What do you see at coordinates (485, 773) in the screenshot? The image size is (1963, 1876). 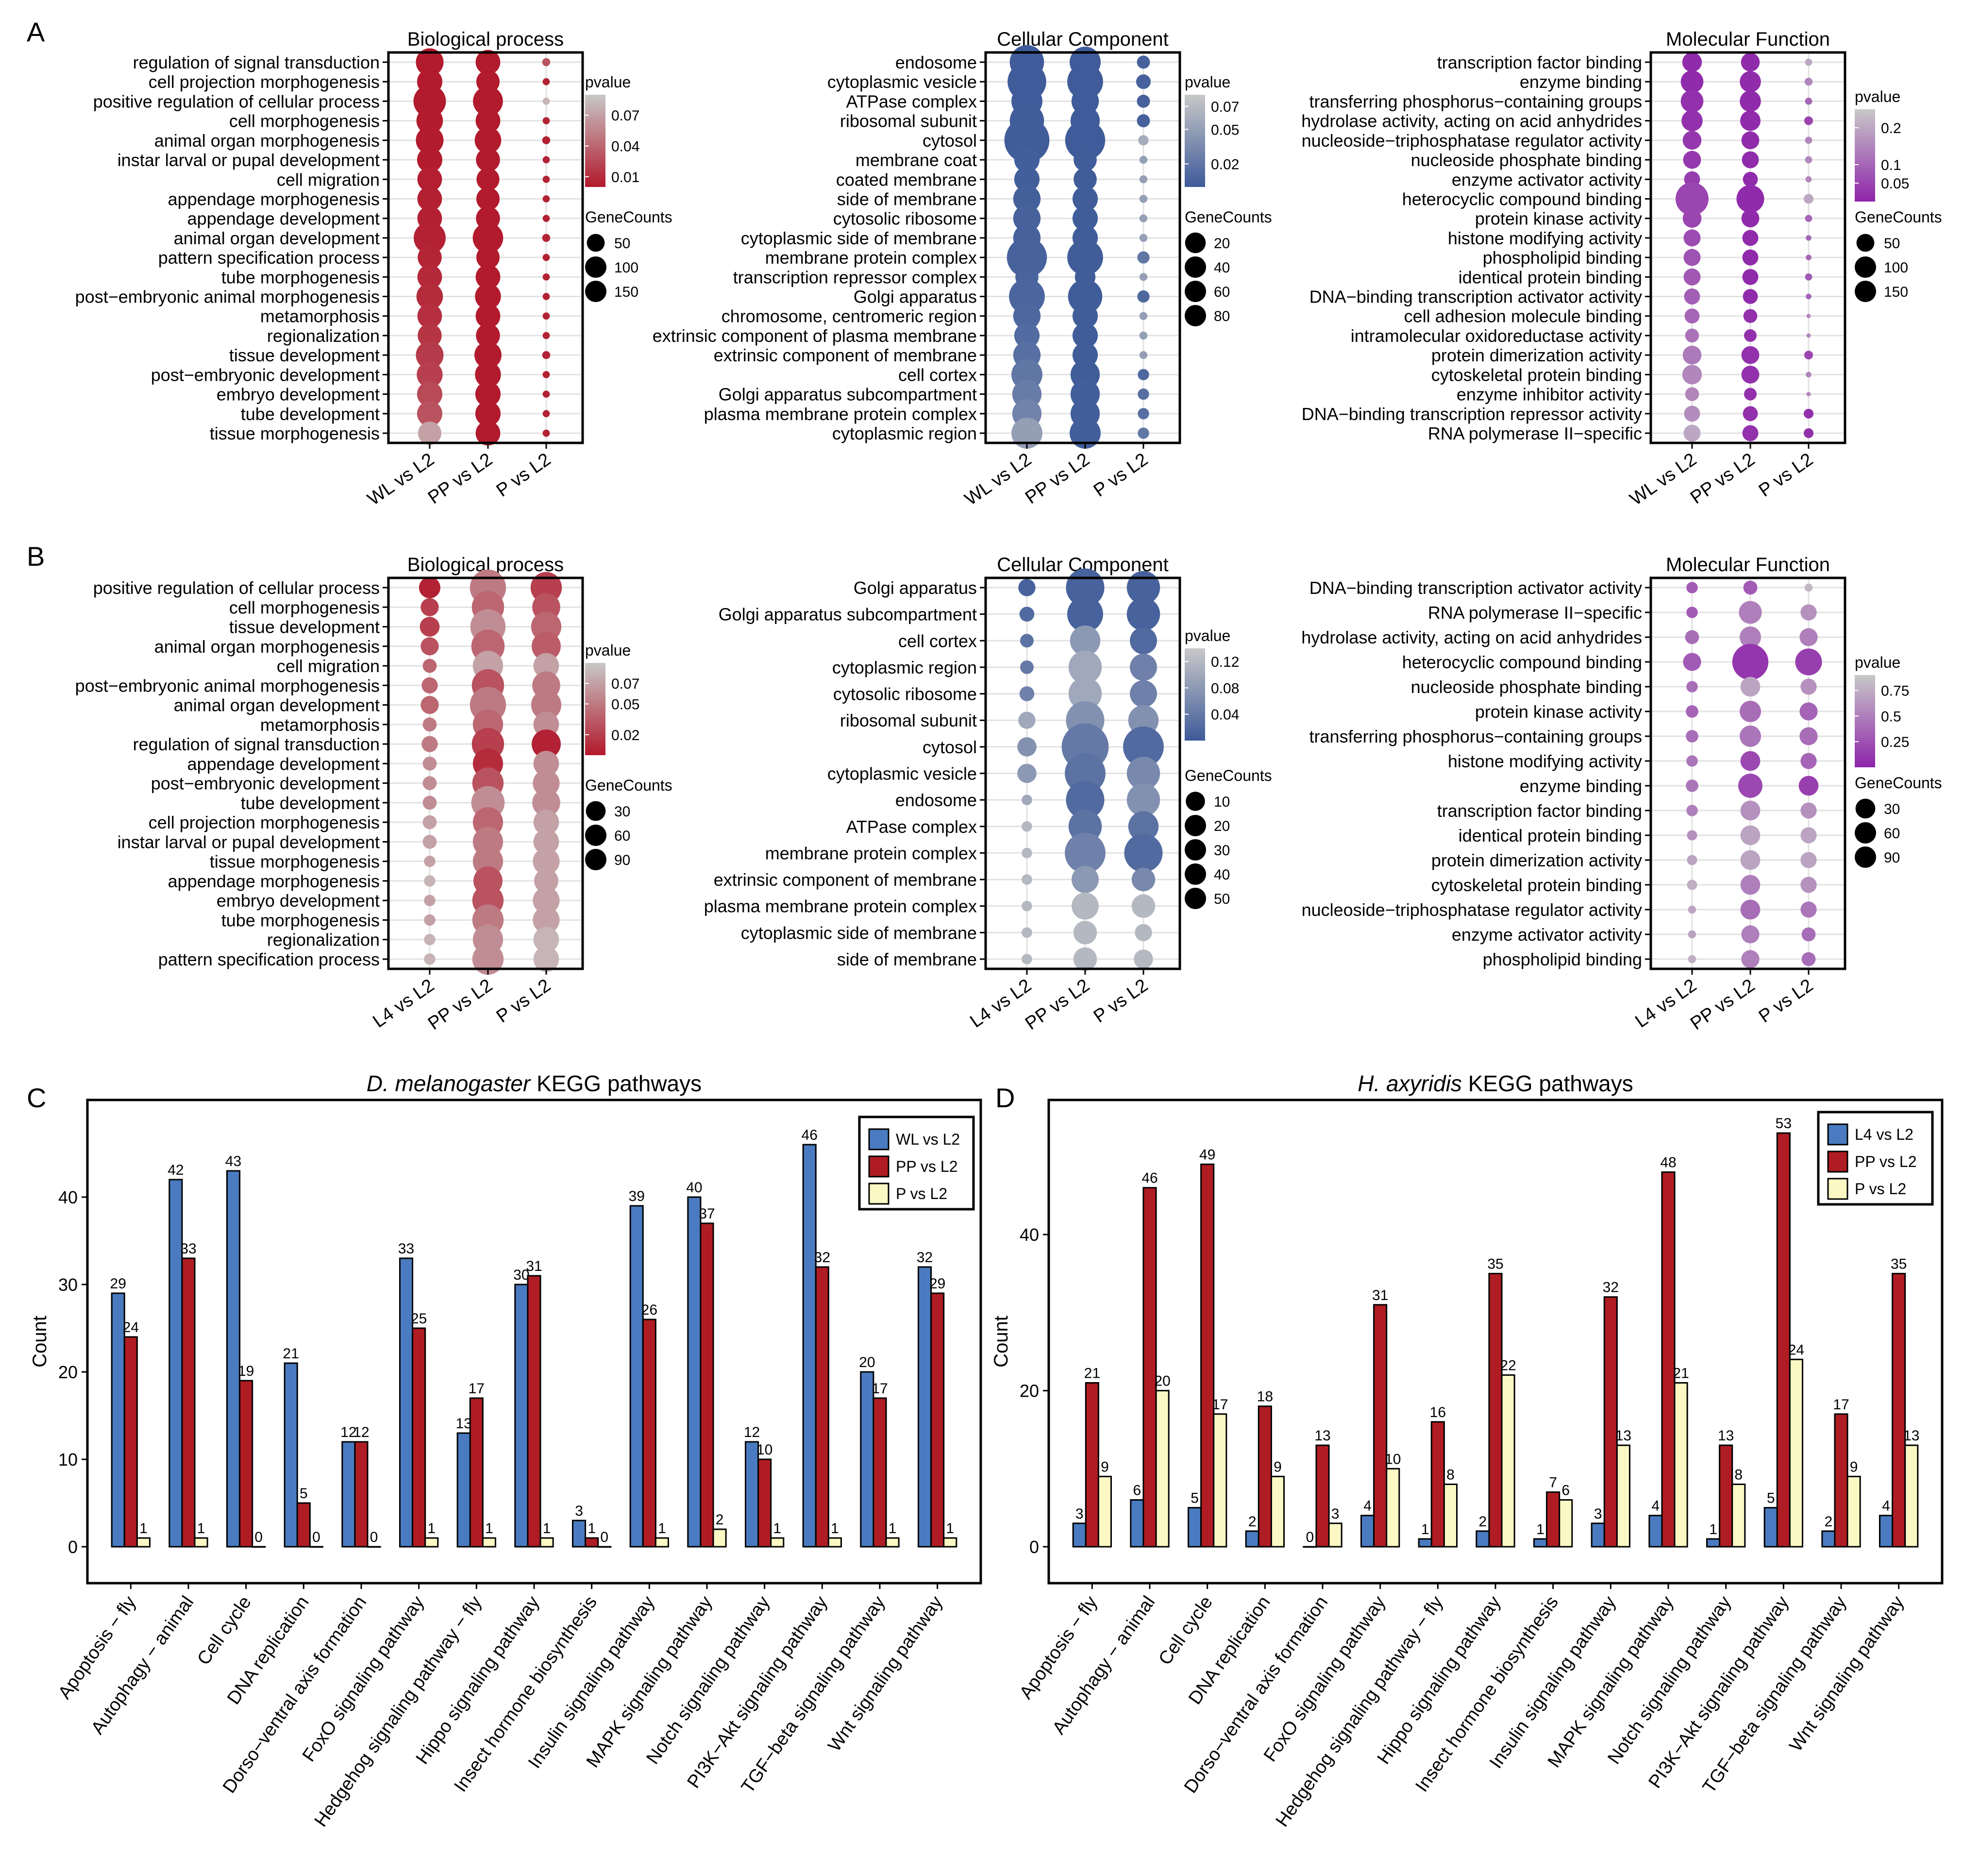 I see `plot-frame` at bounding box center [485, 773].